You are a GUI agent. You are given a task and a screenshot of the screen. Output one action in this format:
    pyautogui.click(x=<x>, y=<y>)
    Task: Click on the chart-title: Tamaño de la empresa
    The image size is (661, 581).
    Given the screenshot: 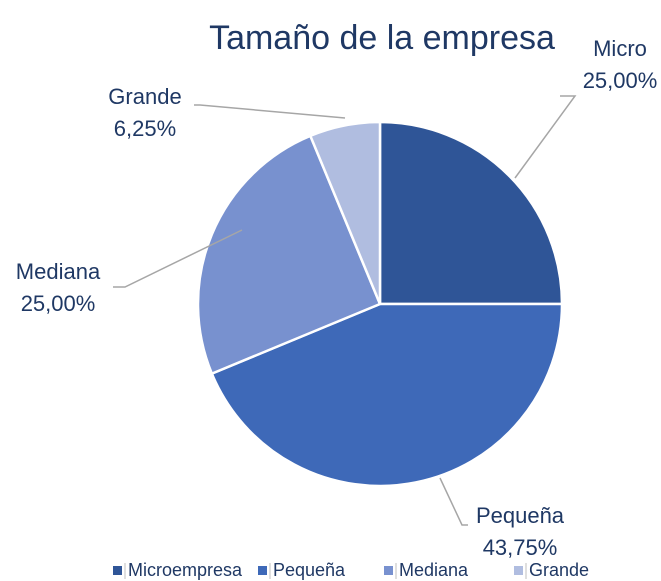 What is the action you would take?
    pyautogui.click(x=382, y=38)
    